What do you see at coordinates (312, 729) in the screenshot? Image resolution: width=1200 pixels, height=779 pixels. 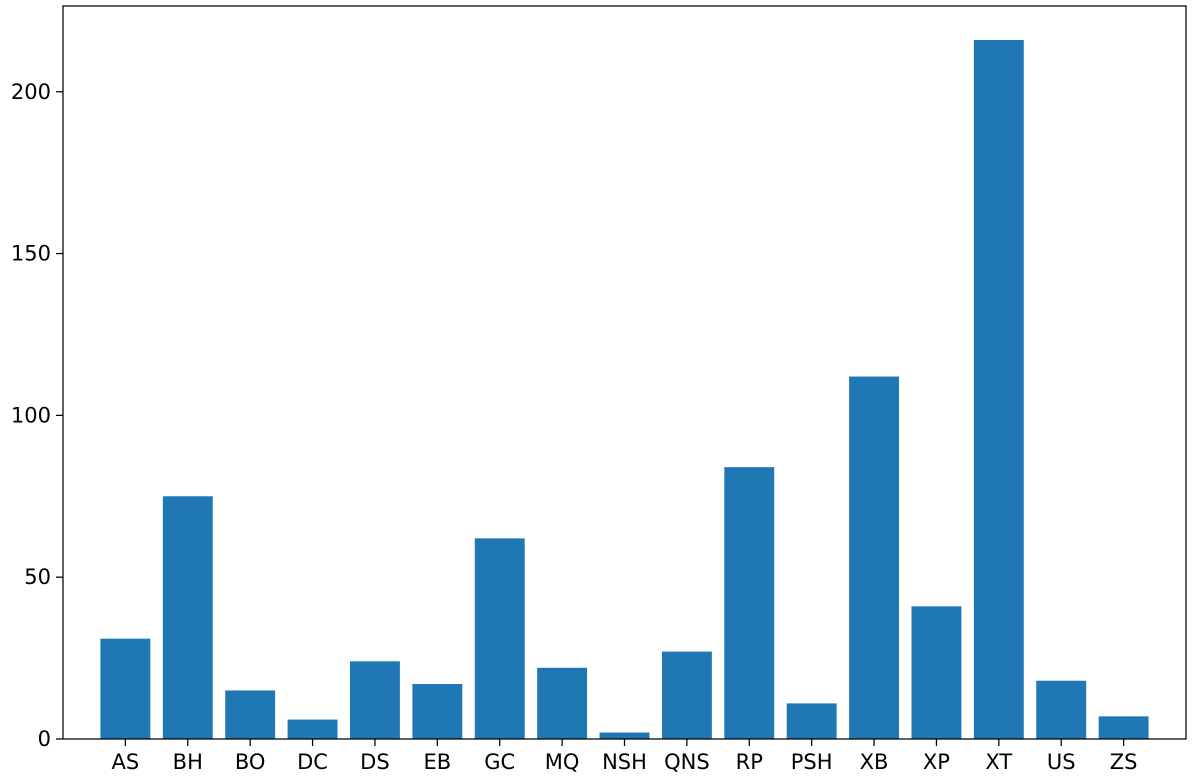 I see `bar-dc` at bounding box center [312, 729].